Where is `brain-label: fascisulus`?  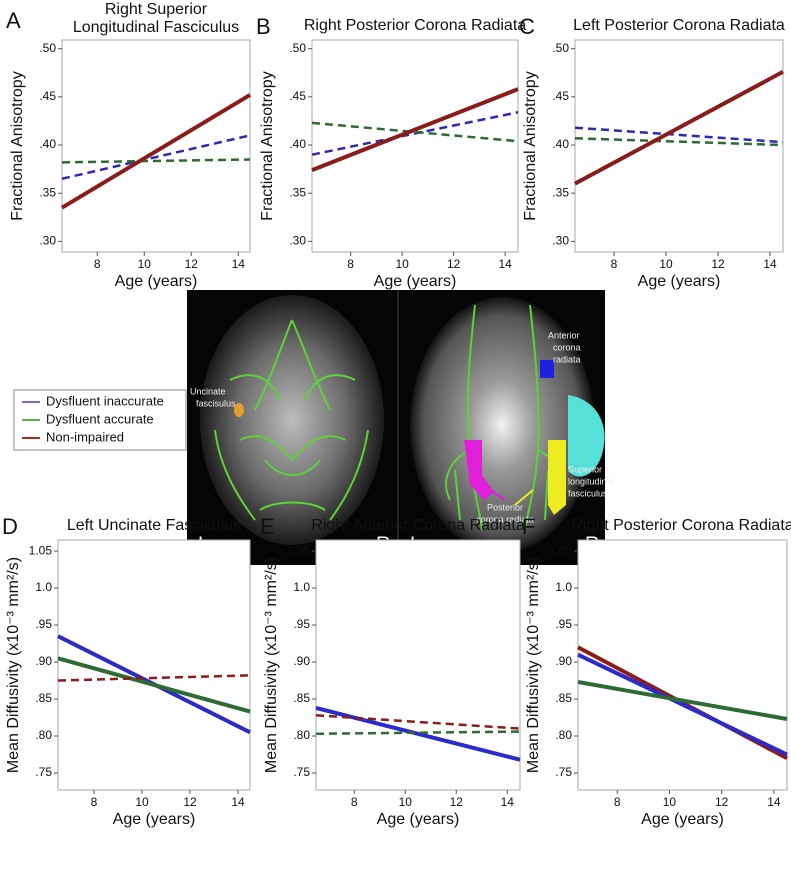
brain-label: fascisulus is located at coordinates (216, 403).